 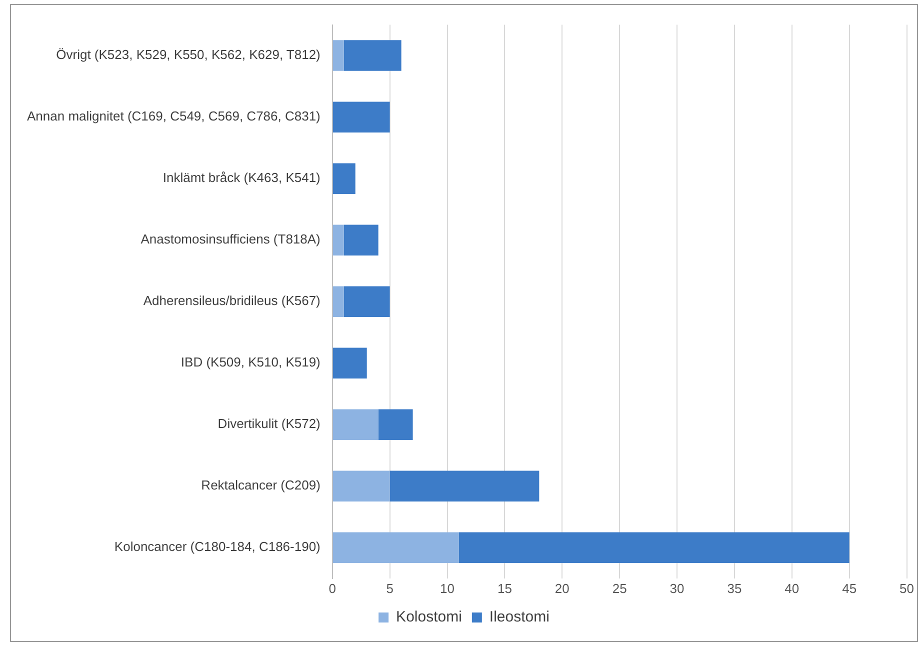 What do you see at coordinates (230, 239) in the screenshot?
I see `y-tick-label: Anastomosinsufficiens (T818A)` at bounding box center [230, 239].